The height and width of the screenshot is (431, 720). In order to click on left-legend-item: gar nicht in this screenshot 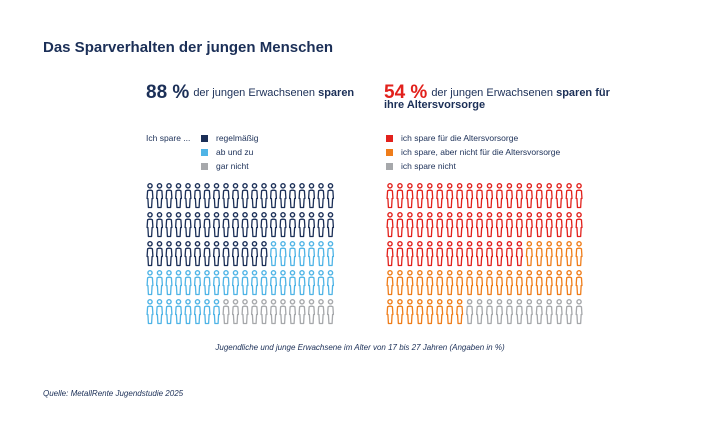, I will do `click(225, 166)`.